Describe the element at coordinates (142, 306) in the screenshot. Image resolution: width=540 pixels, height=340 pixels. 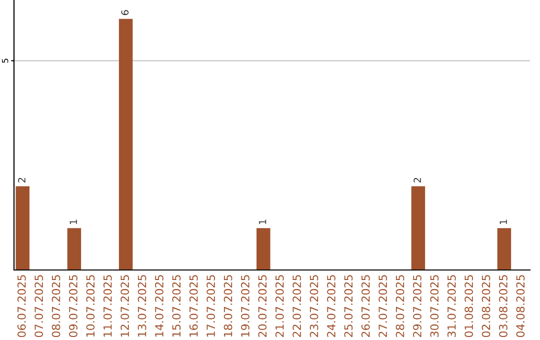
I see `x-tick-label: 13.07.2025` at that location.